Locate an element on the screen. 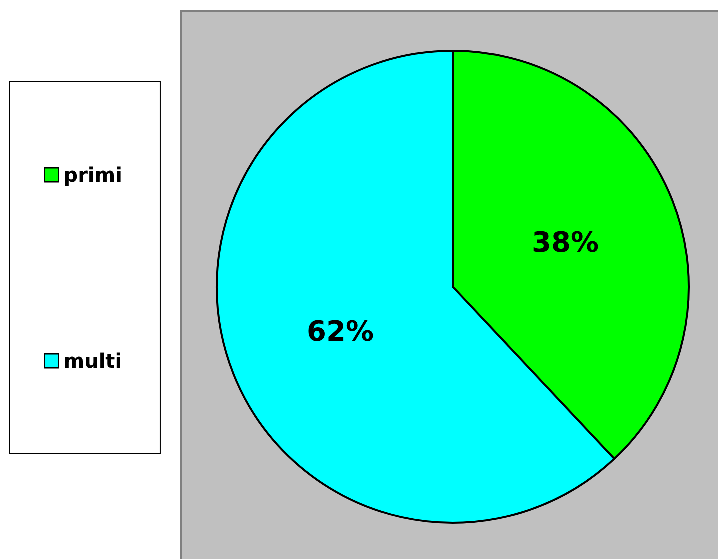 The width and height of the screenshot is (718, 559). data-label: 62% is located at coordinates (340, 331).